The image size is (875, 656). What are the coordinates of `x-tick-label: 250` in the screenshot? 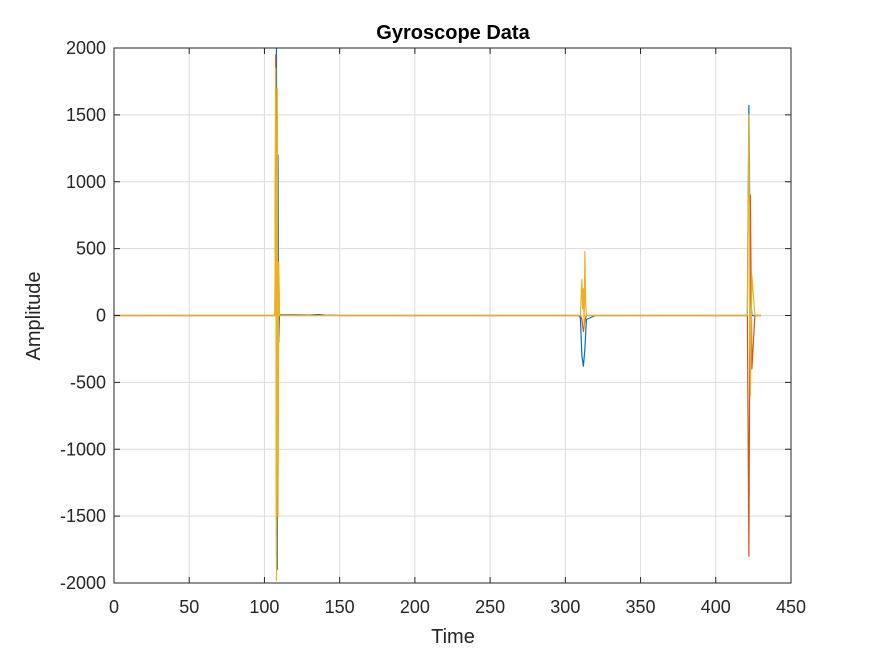 It's located at (490, 607).